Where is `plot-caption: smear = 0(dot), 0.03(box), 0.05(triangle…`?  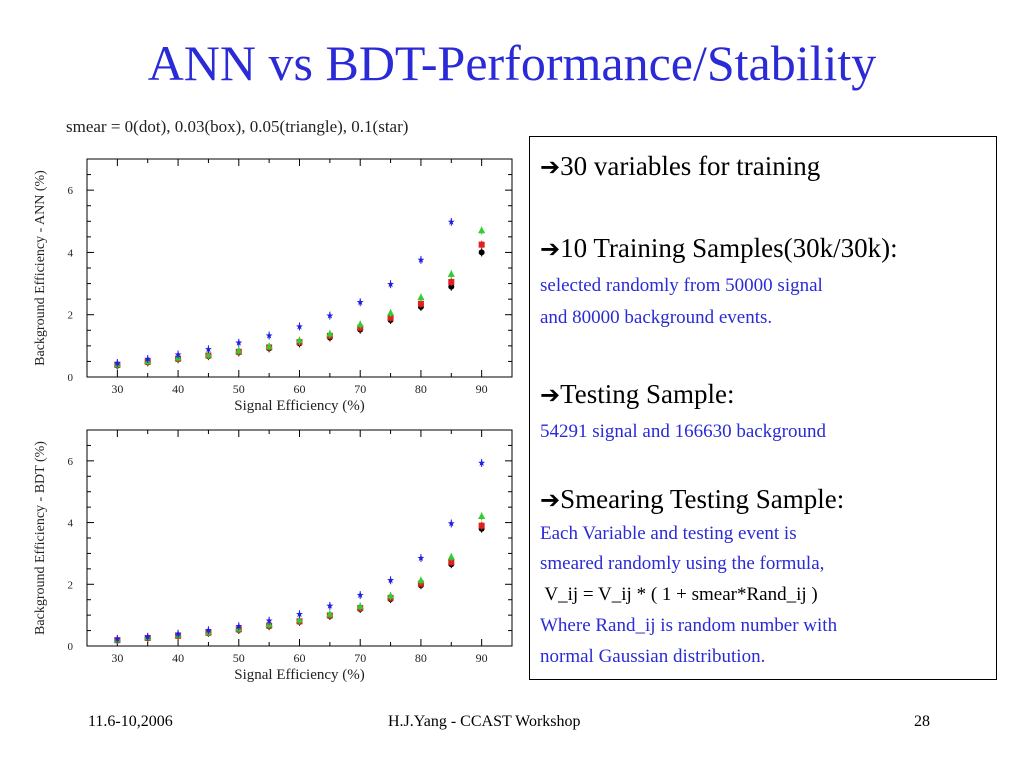 plot-caption: smear = 0(dot), 0.03(box), 0.05(triangle… is located at coordinates (237, 126).